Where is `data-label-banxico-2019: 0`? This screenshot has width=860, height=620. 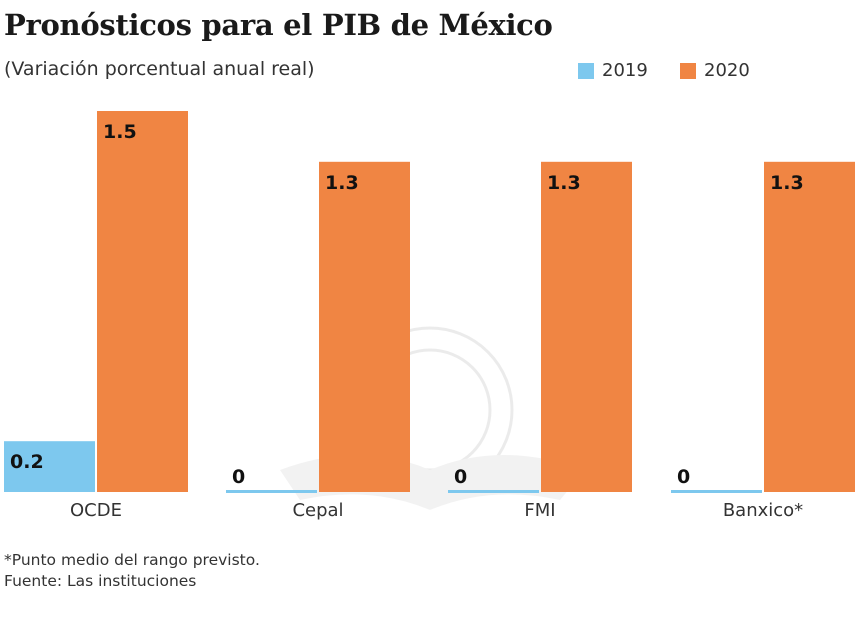
data-label-banxico-2019: 0 is located at coordinates (683, 477).